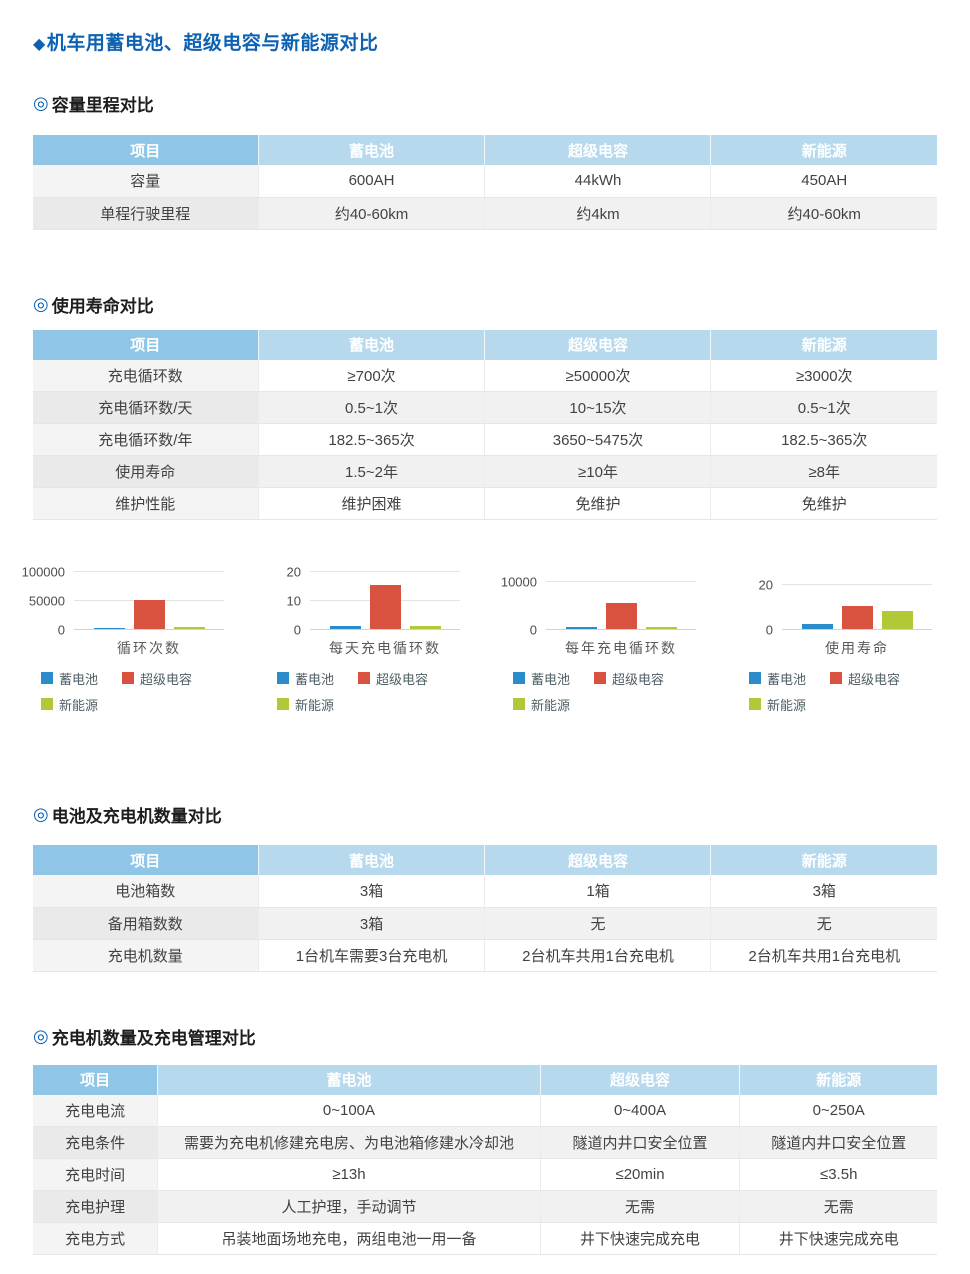 The image size is (970, 1274). I want to click on row-label-cell: 电池箱数, so click(146, 891).